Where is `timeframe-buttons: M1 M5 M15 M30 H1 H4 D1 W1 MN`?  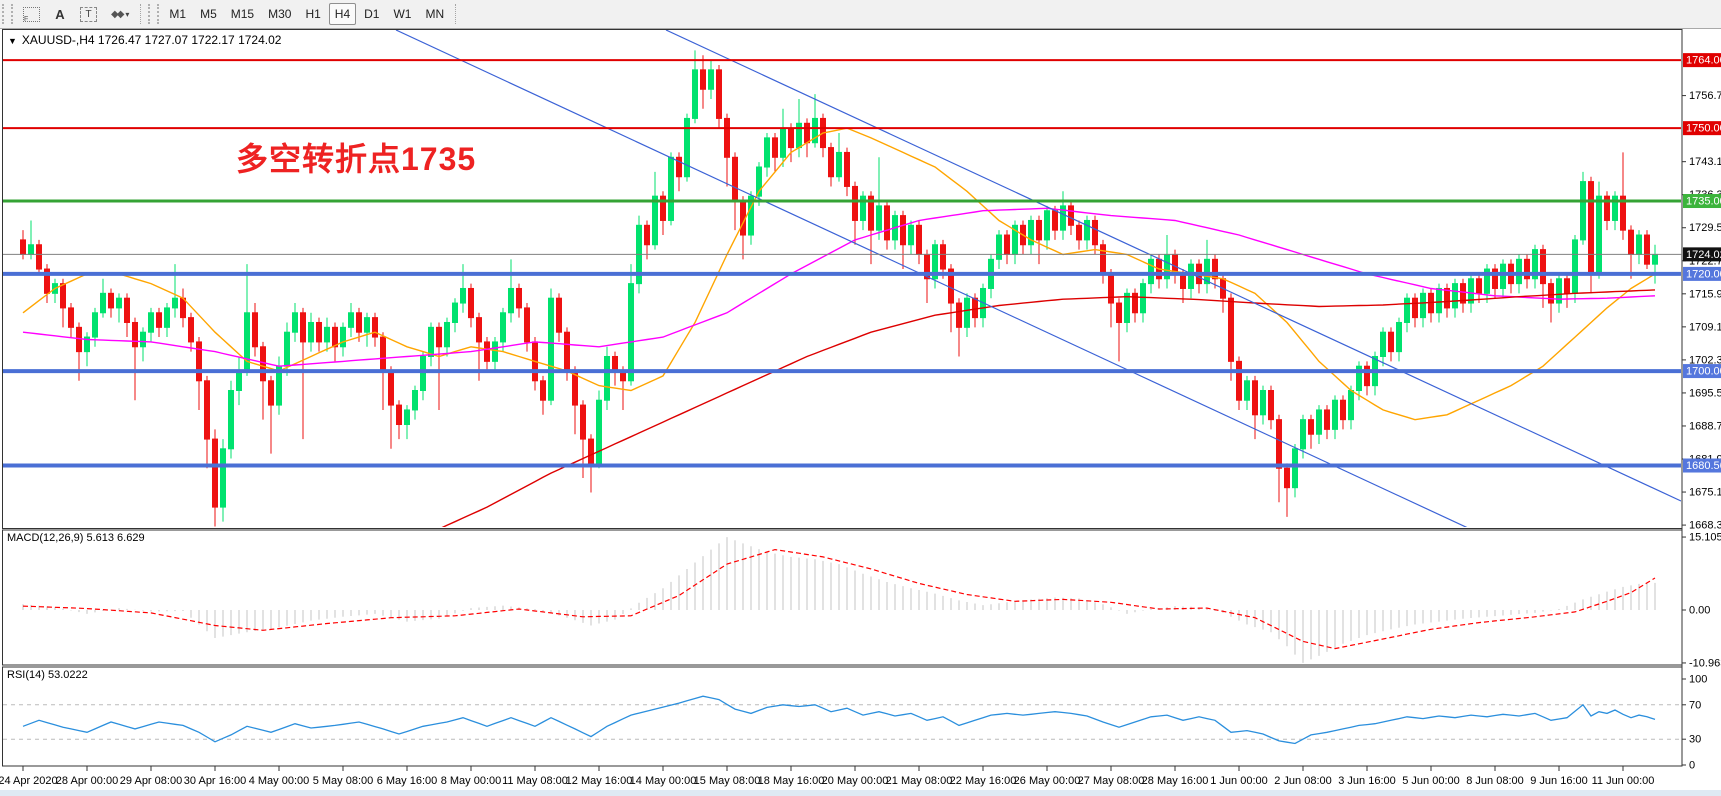
timeframe-buttons: M1 M5 M15 M30 H1 H4 D1 W1 MN is located at coordinates (306, 14).